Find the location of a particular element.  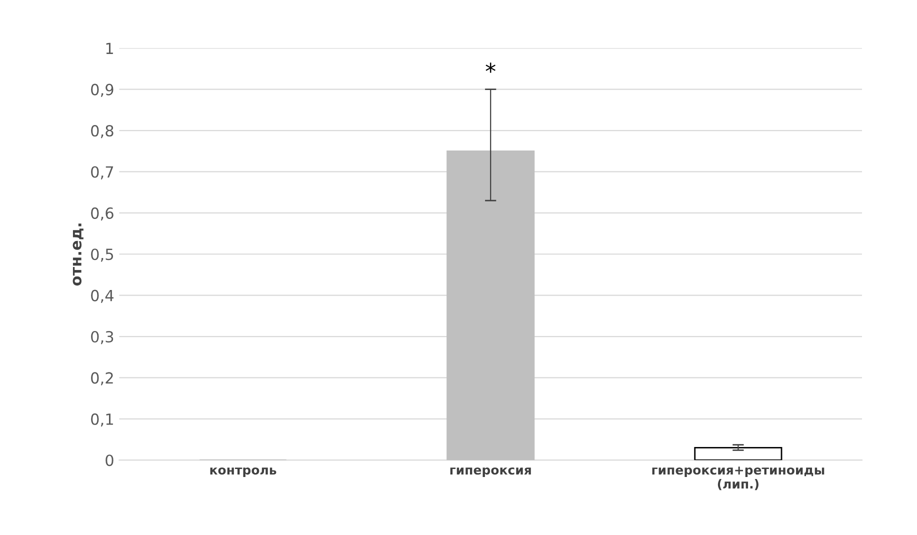

y-axis-title: отн.ед. is located at coordinates (78, 255).